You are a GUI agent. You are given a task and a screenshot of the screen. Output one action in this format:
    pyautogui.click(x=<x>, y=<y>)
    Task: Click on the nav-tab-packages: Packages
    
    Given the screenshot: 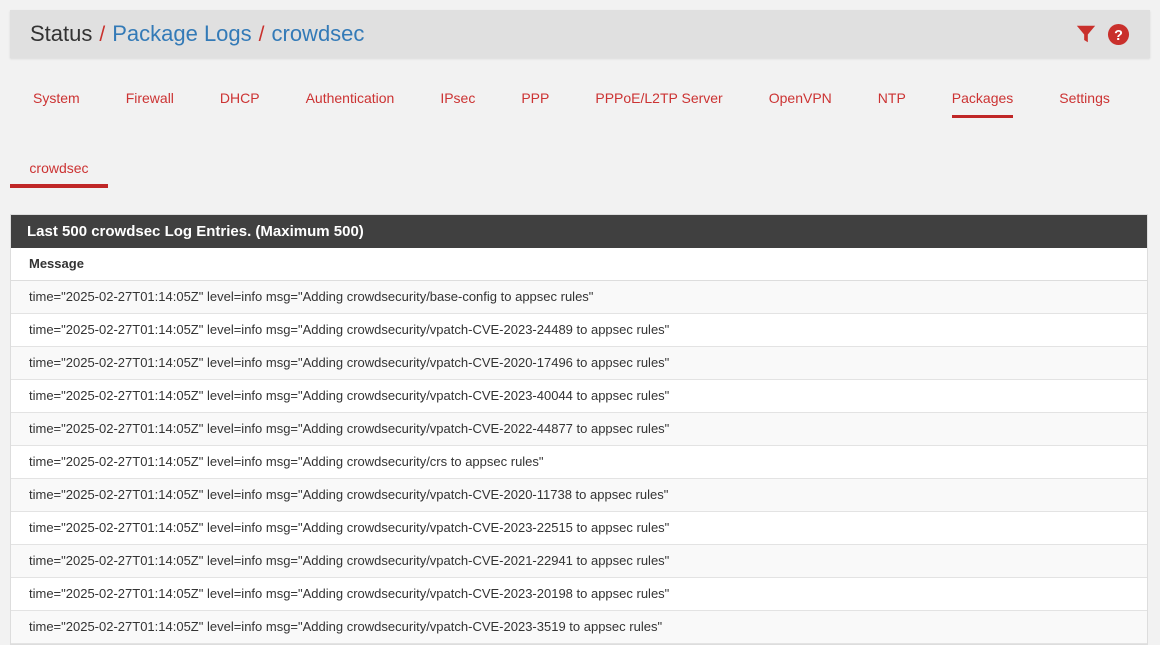 What is the action you would take?
    pyautogui.click(x=982, y=99)
    